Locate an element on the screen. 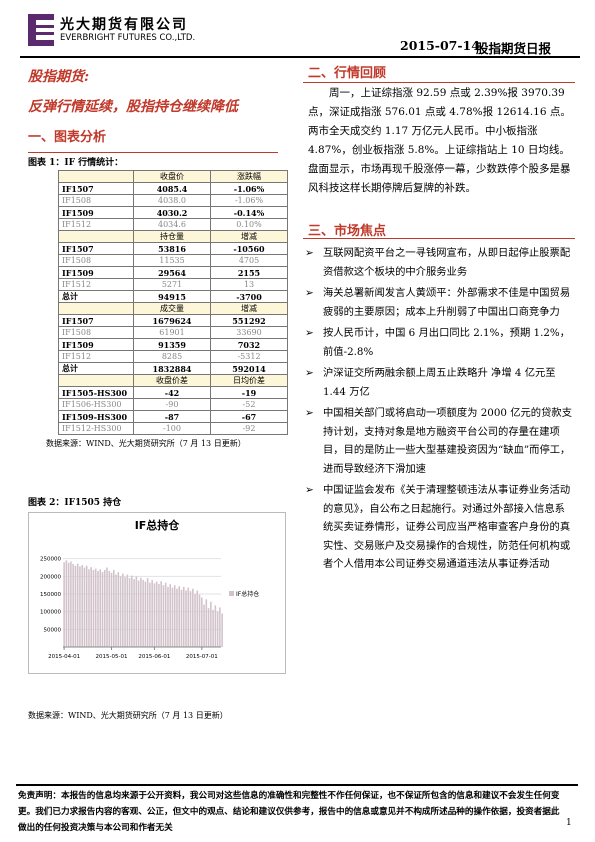  table-row: IF1509-HS300 -87 -67 is located at coordinates (173, 416).